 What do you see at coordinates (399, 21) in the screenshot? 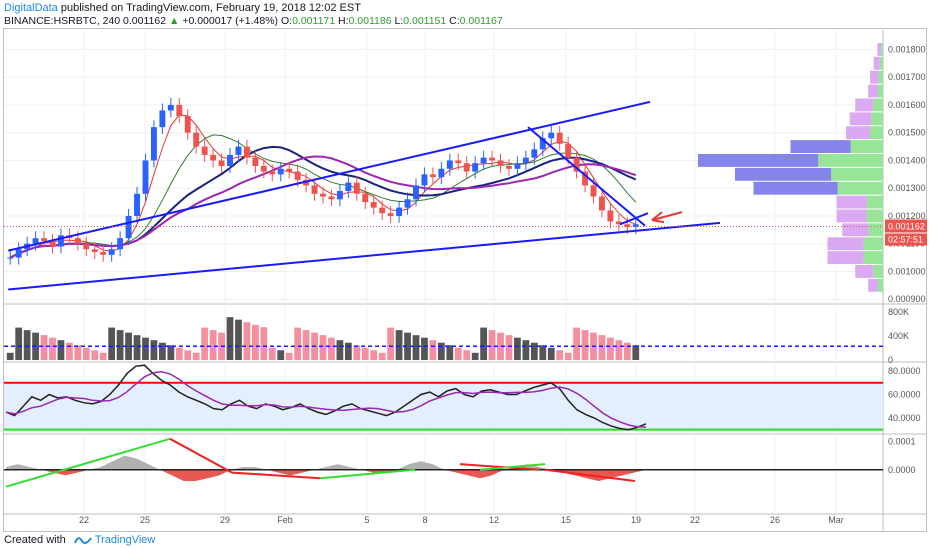
I see `low-label: L:` at bounding box center [399, 21].